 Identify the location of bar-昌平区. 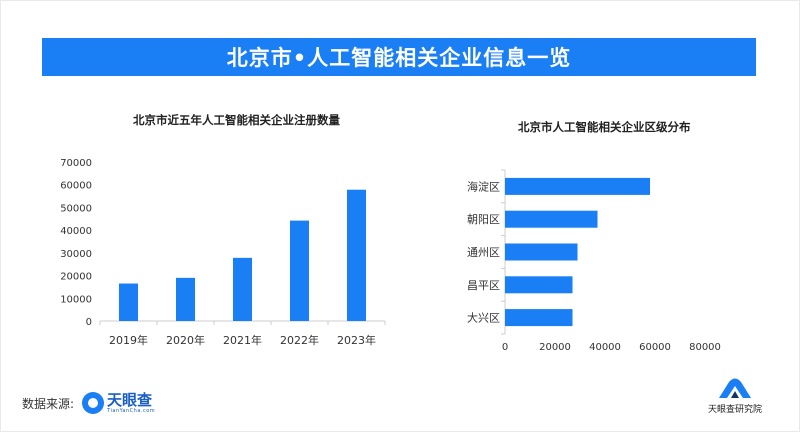
(539, 285).